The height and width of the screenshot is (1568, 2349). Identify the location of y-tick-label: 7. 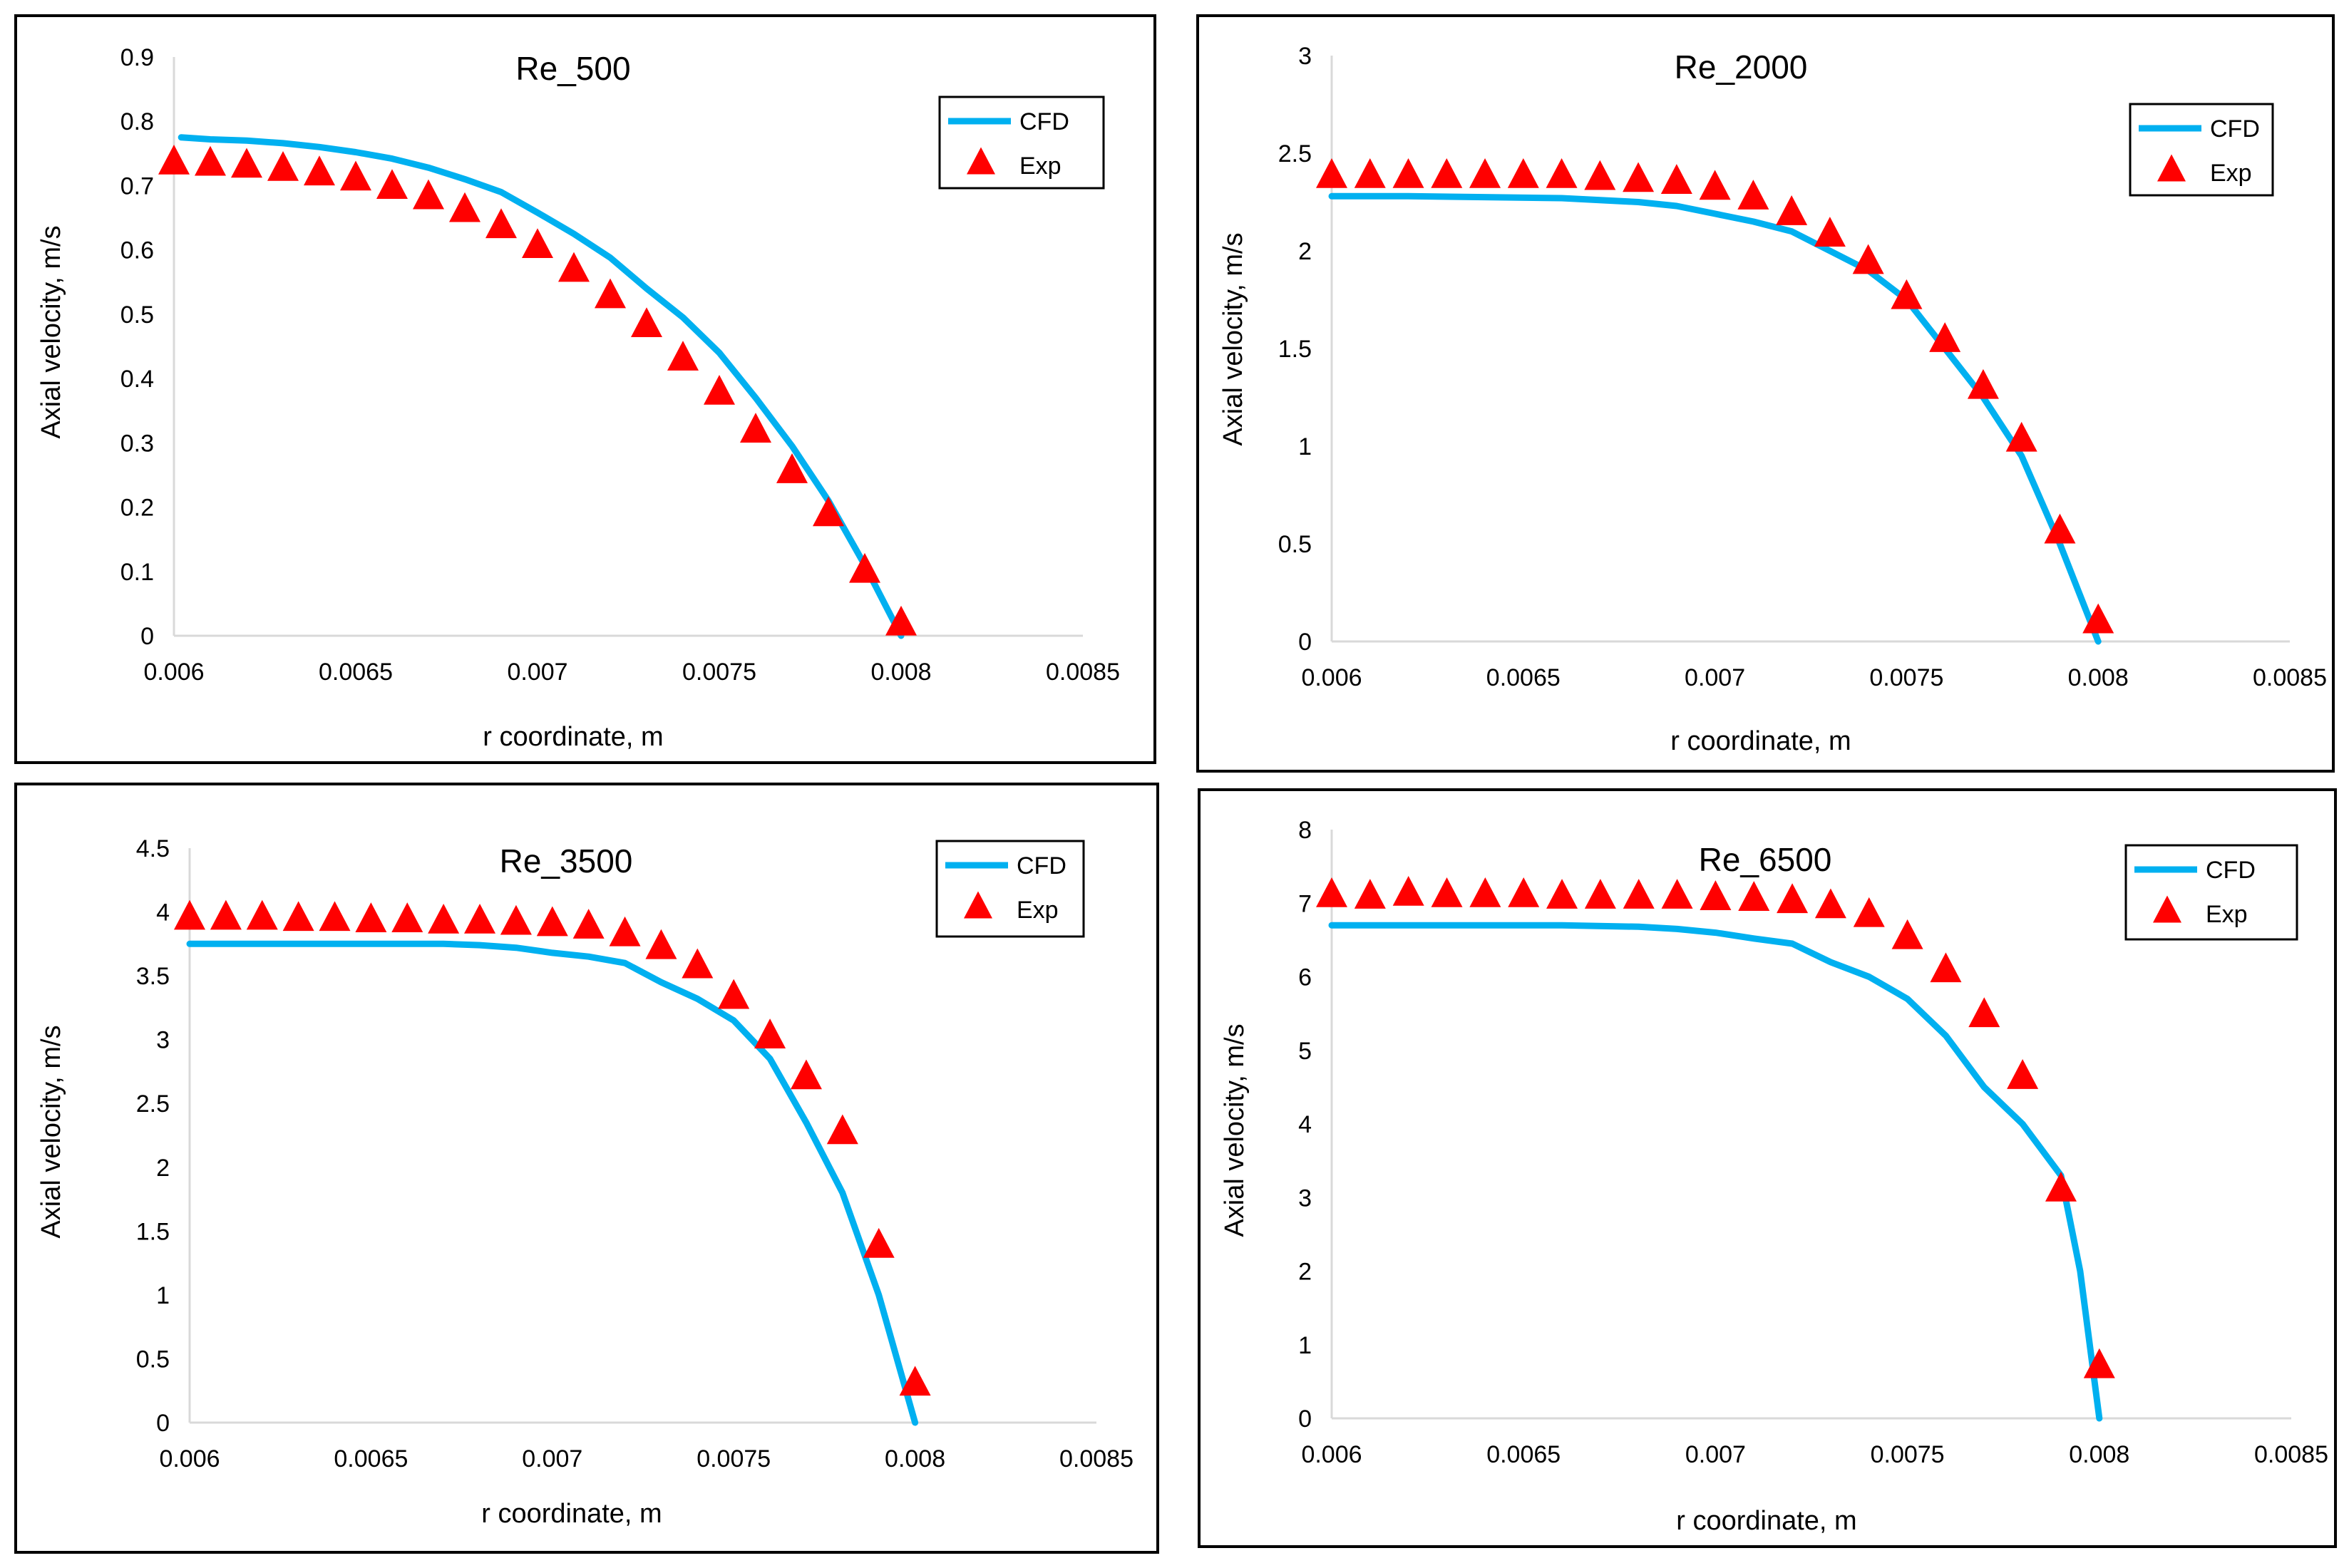
(1305, 903).